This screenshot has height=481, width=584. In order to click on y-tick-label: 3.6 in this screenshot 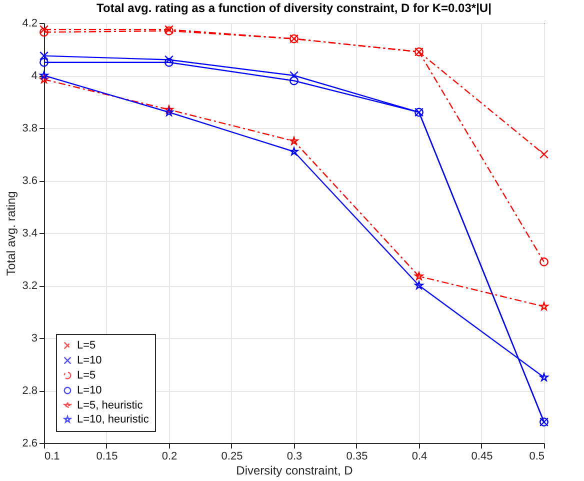, I will do `click(30, 181)`.